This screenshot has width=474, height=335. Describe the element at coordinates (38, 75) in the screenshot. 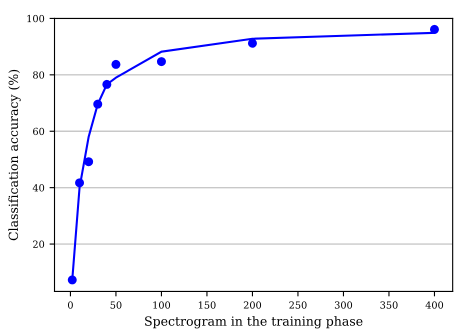

I see `y-tick-label: 80` at that location.